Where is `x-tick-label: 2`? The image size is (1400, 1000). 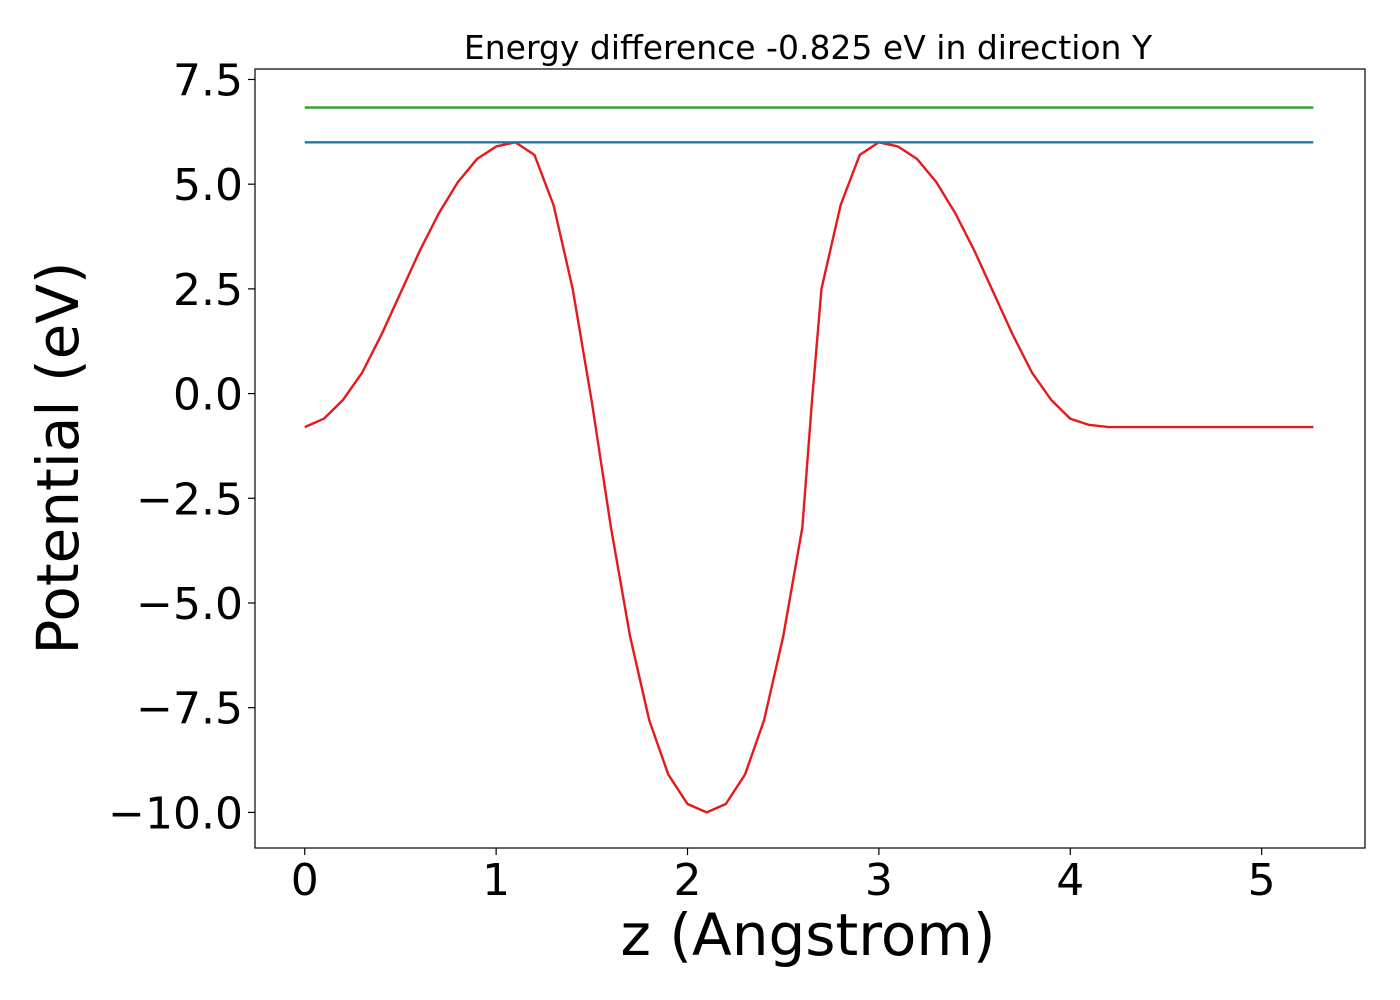 x-tick-label: 2 is located at coordinates (688, 880).